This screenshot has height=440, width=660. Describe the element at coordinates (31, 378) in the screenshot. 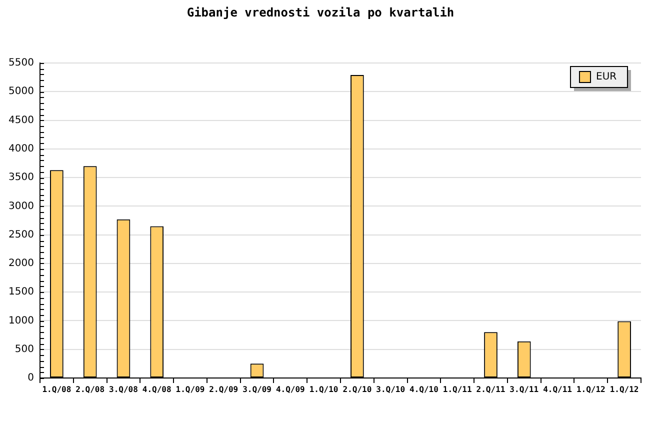

I see `y-tick-label: 0` at that location.